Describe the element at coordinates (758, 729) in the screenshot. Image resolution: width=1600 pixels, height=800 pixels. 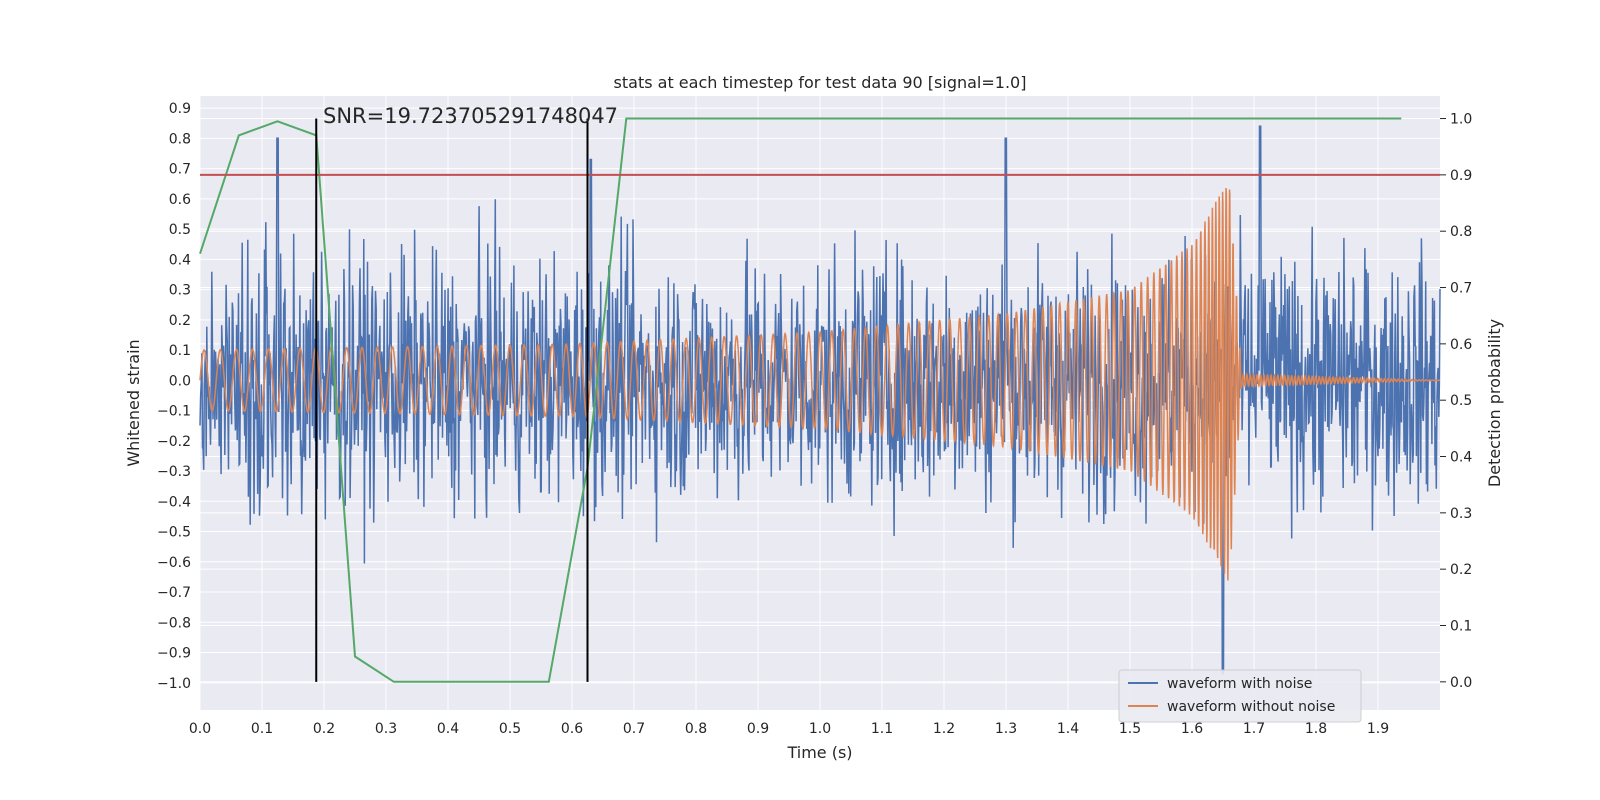
I see `x-tick-label: 0.9` at that location.